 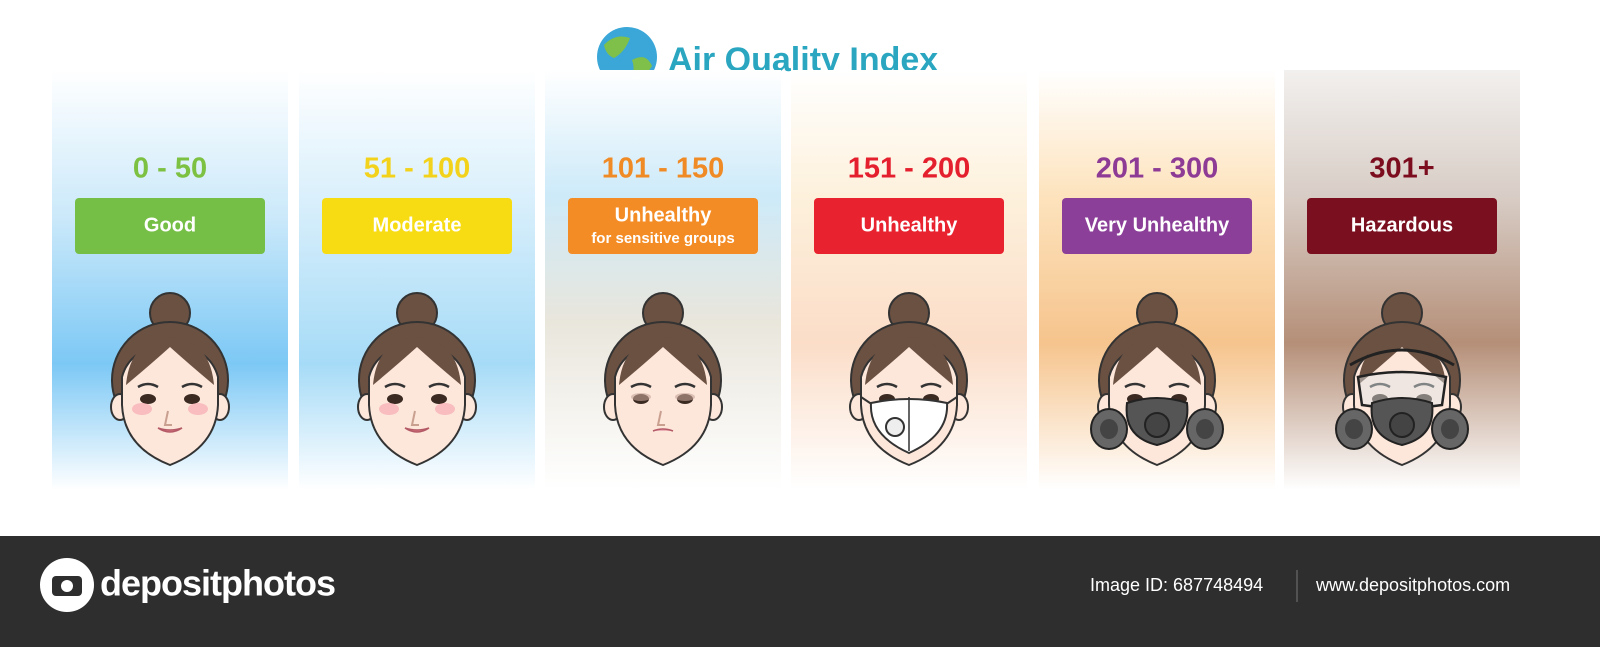 What do you see at coordinates (1401, 169) in the screenshot?
I see `aqi-range: 301+` at bounding box center [1401, 169].